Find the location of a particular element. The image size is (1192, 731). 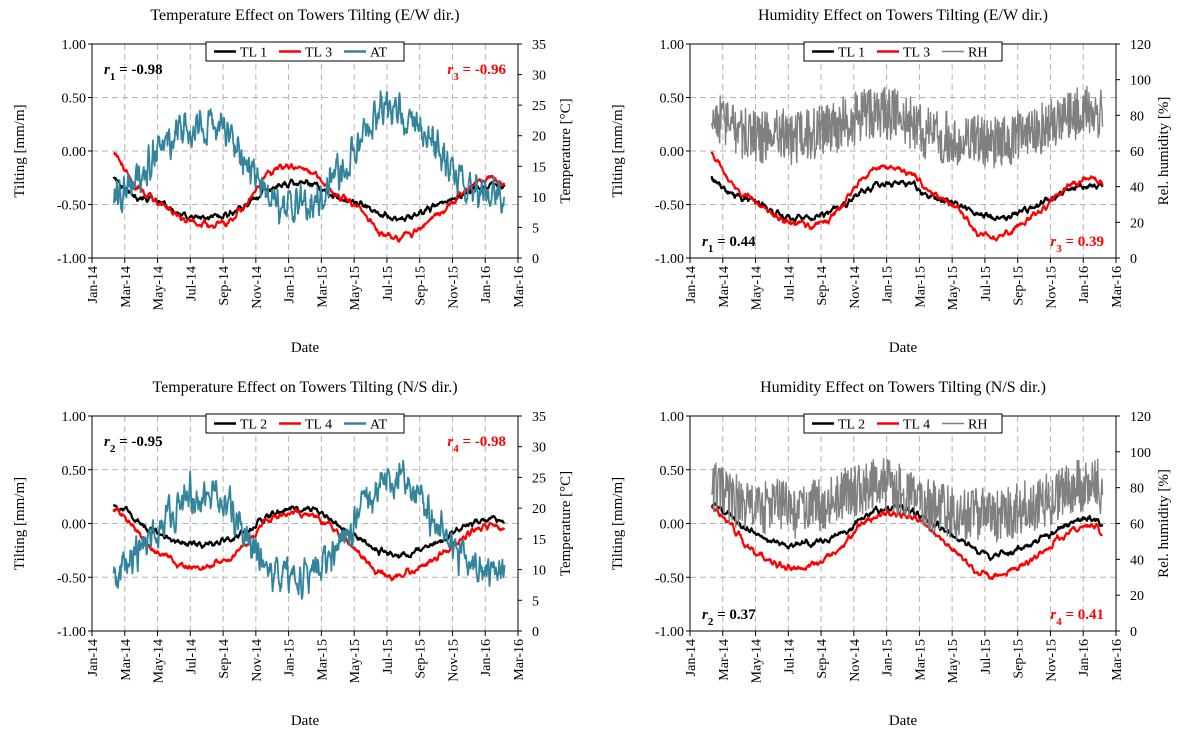

y2-tick-label: 30 is located at coordinates (539, 448).